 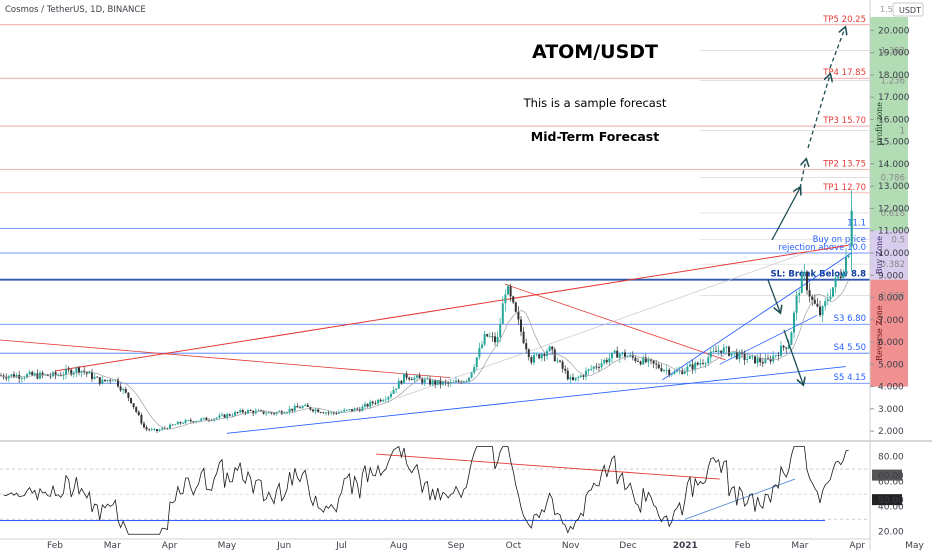 What do you see at coordinates (894, 76) in the screenshot?
I see `y-tick-label: 18.000` at bounding box center [894, 76].